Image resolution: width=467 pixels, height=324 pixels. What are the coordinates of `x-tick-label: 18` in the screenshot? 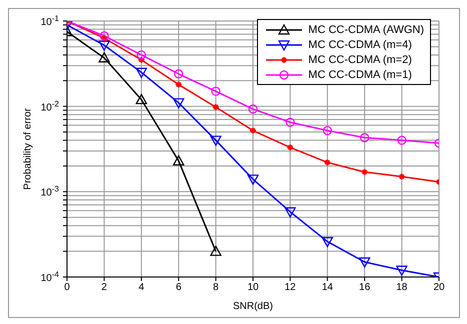 It's located at (402, 288).